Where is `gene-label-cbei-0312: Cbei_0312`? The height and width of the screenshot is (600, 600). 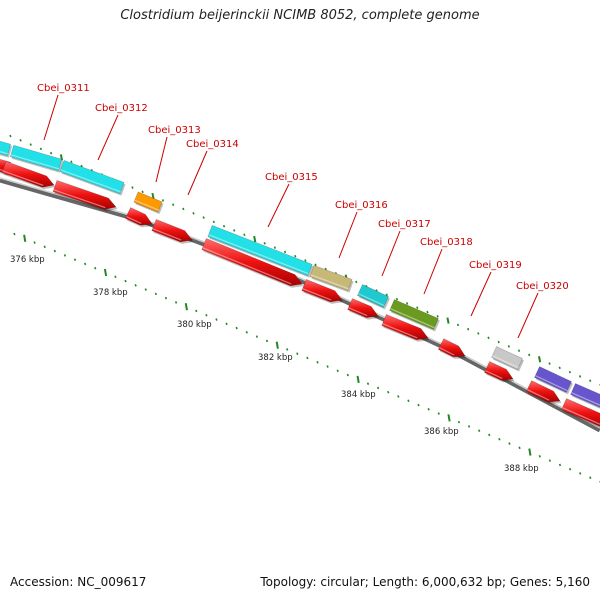 gene-label-cbei-0312: Cbei_0312 is located at coordinates (121, 108).